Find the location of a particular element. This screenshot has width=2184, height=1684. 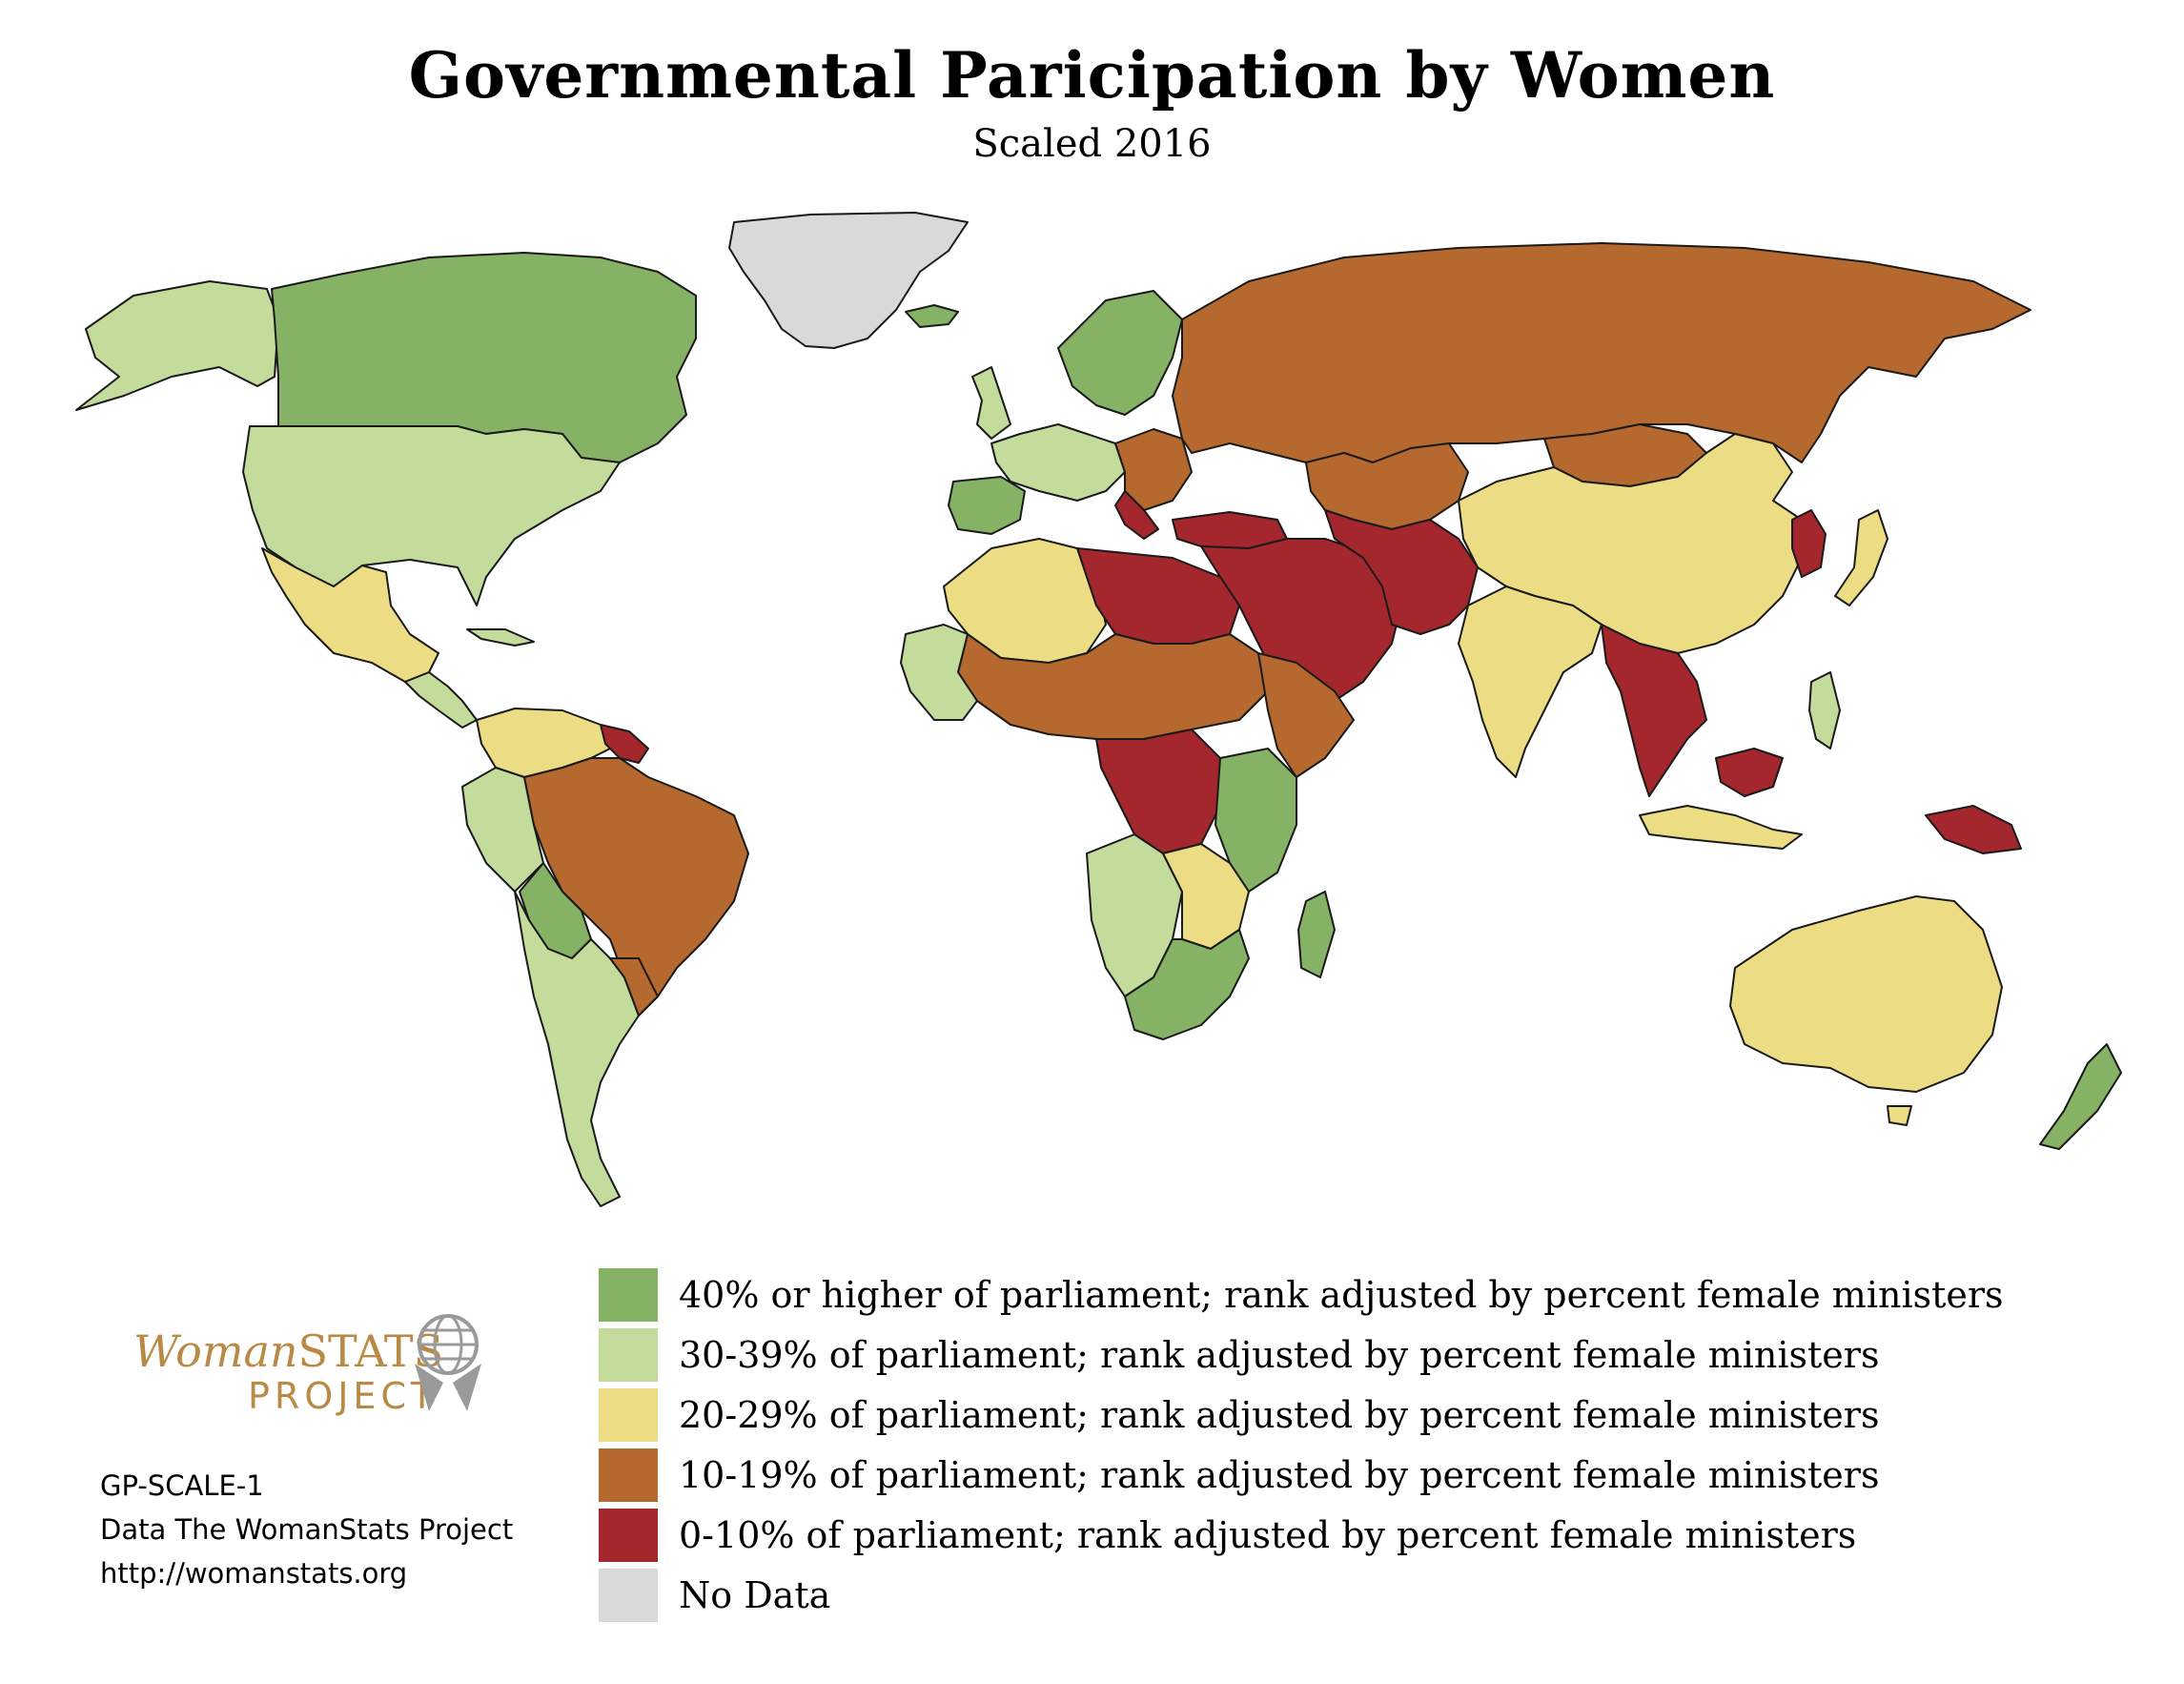

map-subtitle: Scaled 2016 is located at coordinates (1092, 144).